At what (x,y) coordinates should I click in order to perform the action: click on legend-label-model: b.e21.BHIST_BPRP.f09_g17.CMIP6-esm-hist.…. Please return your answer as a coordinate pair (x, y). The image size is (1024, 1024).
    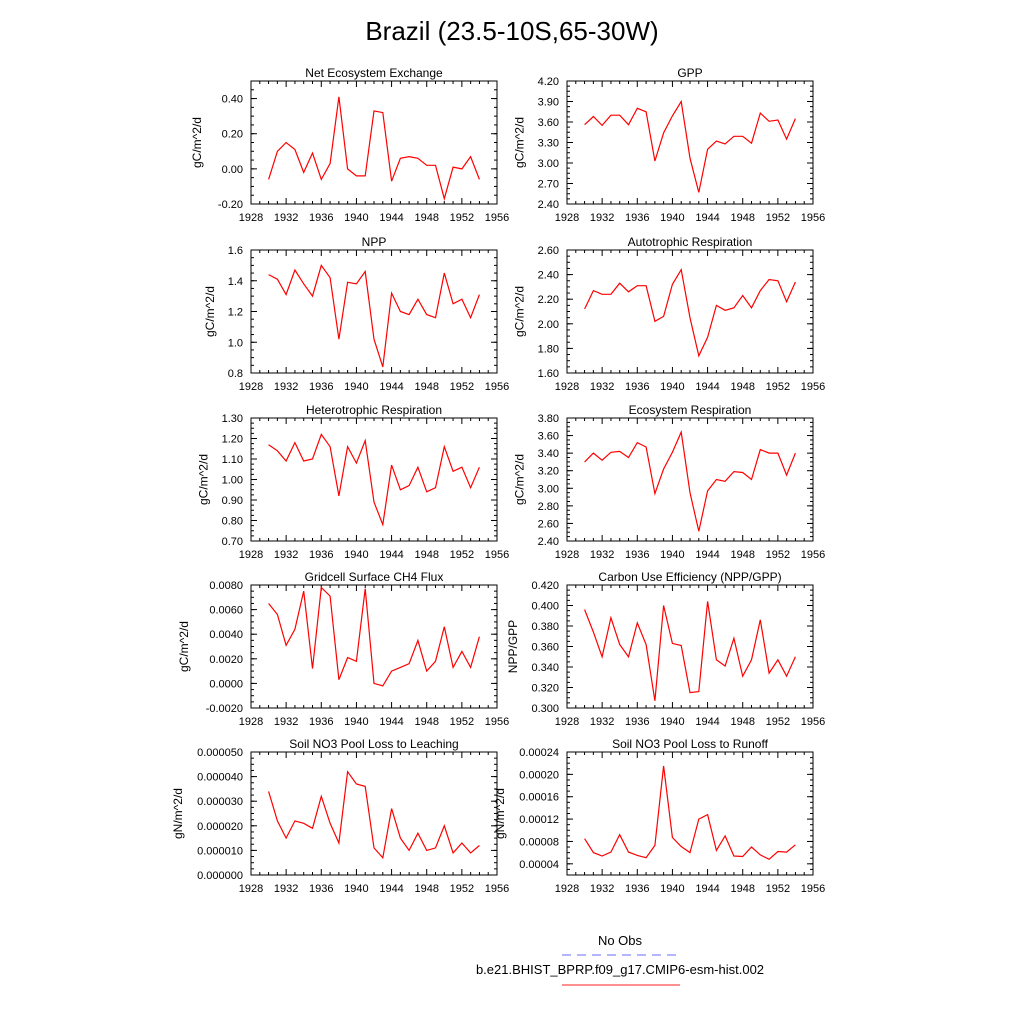
    Looking at the image, I should click on (620, 969).